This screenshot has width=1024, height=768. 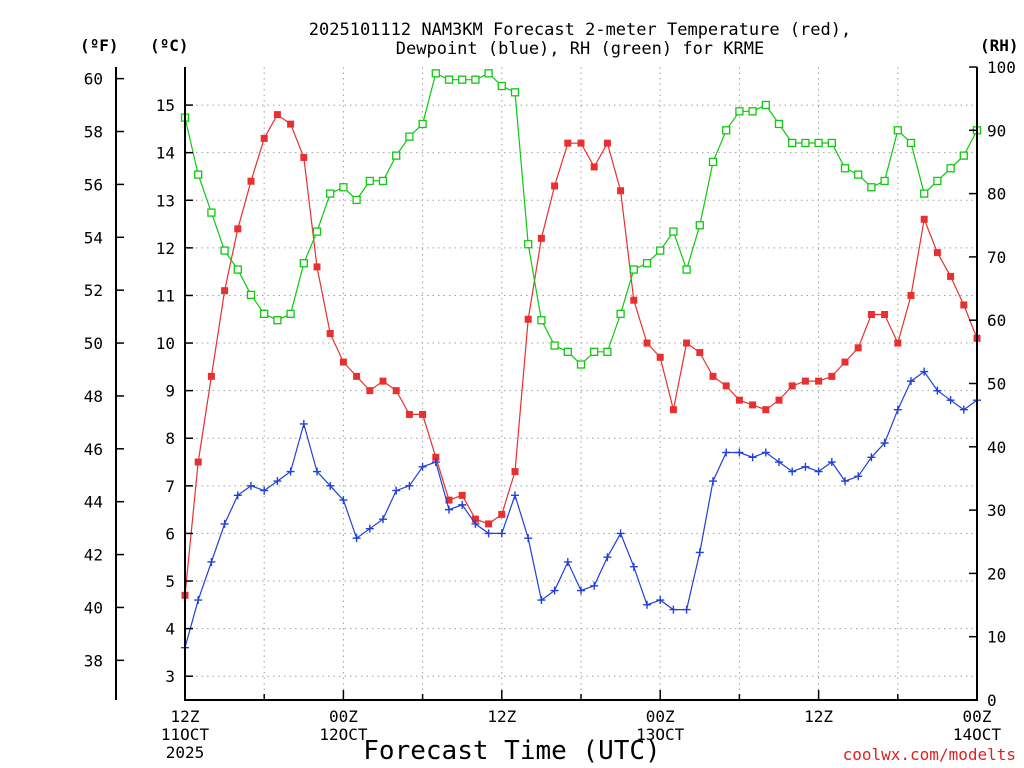 I want to click on fahrenheit-axis-ticks: 38 40 42 44 46 48 50 52 54 56 58 60, so click(x=104, y=370).